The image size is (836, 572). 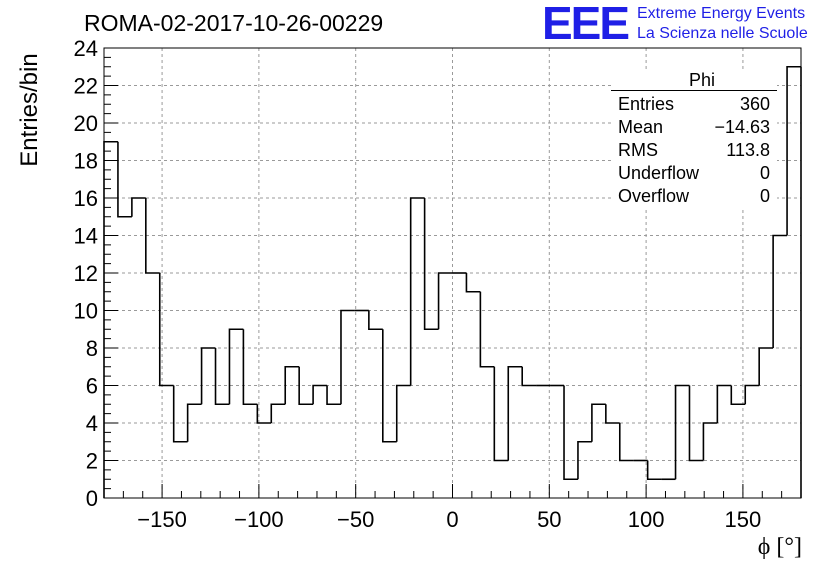 What do you see at coordinates (694, 104) in the screenshot?
I see `stats-row-entries: Entries 360` at bounding box center [694, 104].